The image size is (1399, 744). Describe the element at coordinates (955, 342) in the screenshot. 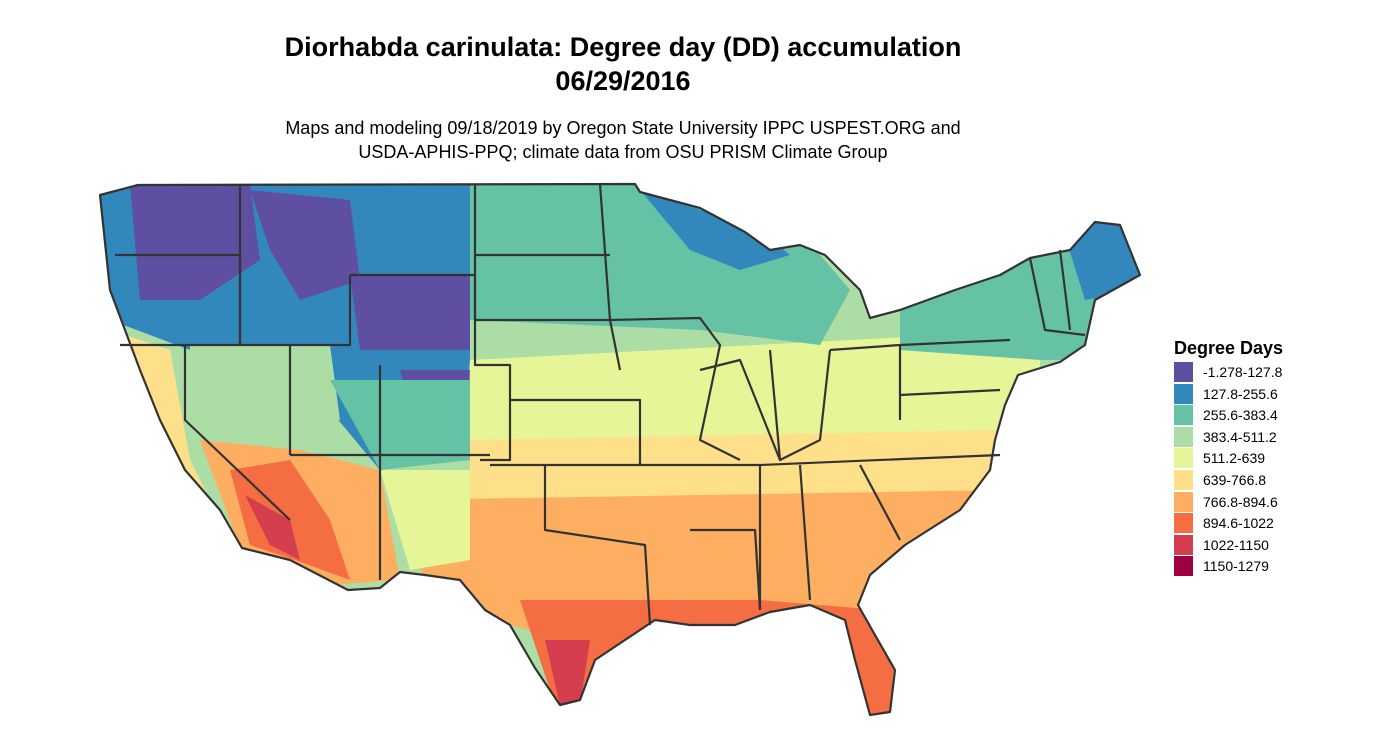

I see `pennsylvania-north-boundary` at that location.